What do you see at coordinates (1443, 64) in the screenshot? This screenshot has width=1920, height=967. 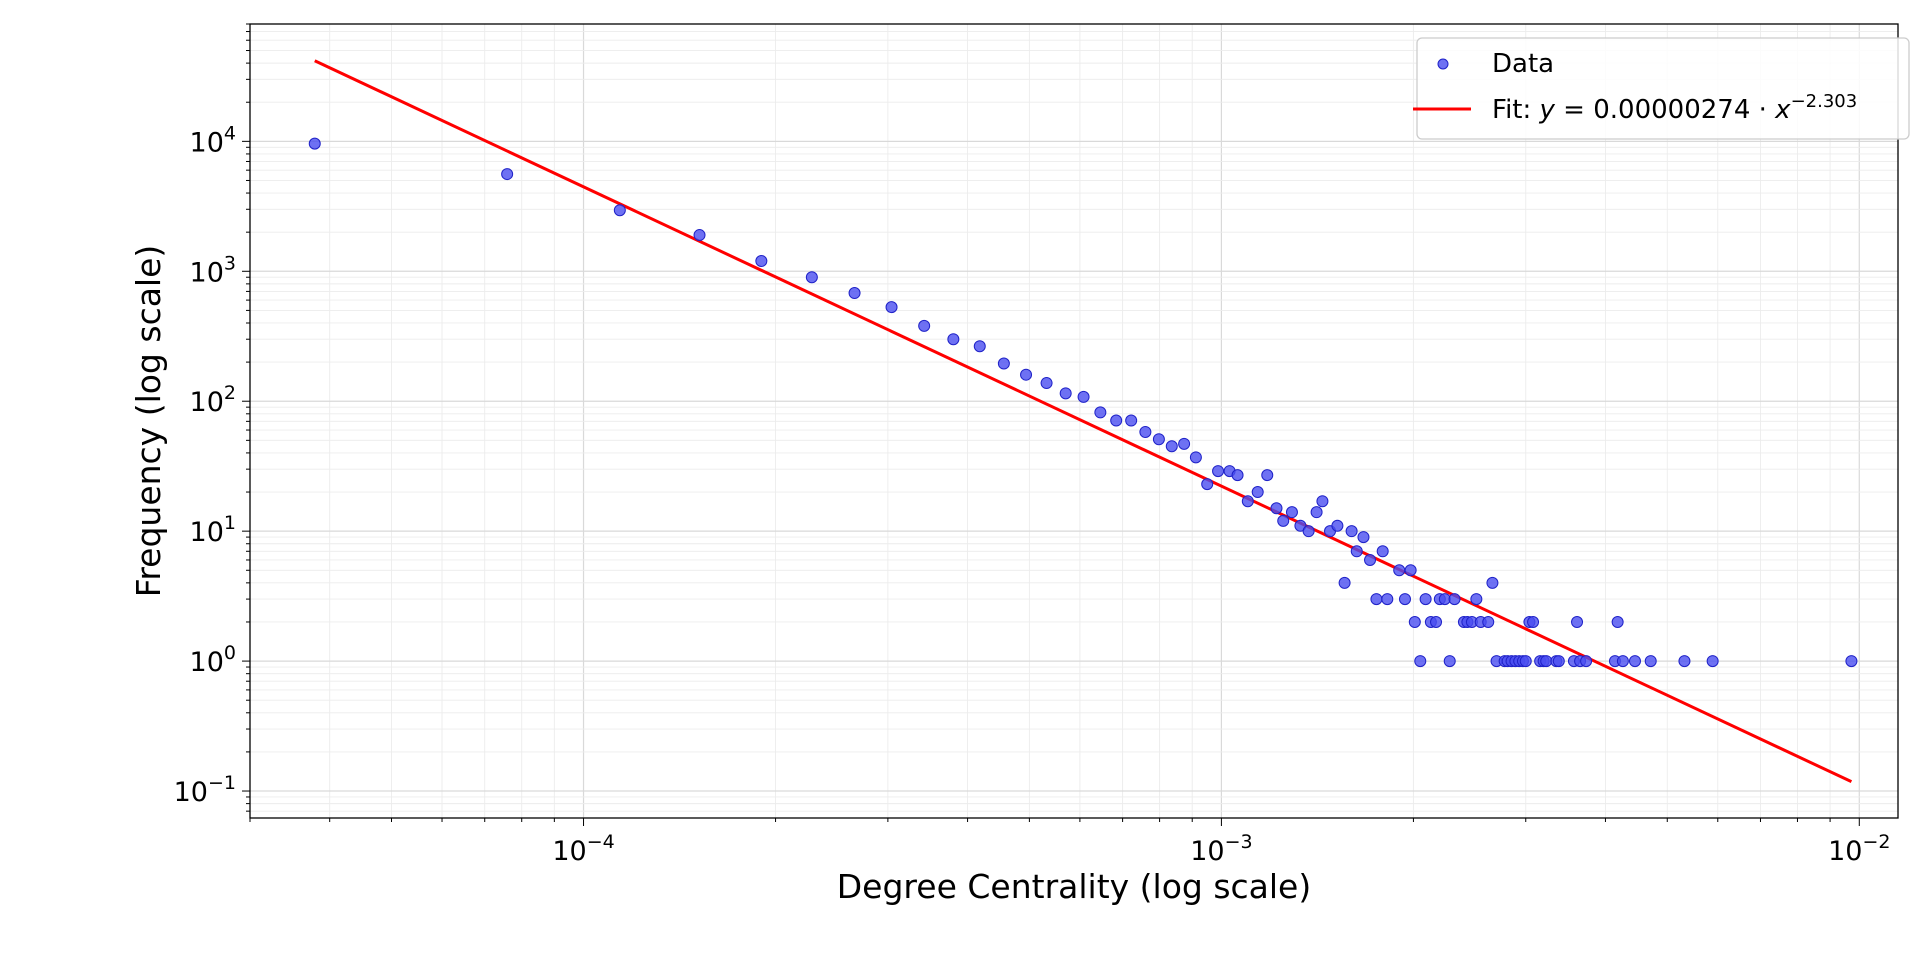 I see `legend-data-marker` at bounding box center [1443, 64].